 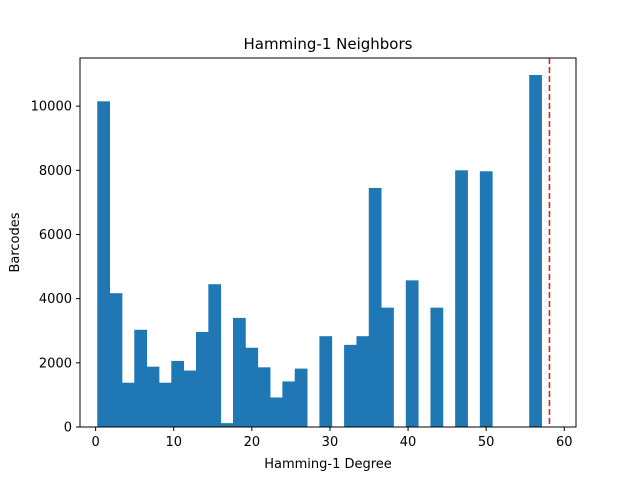 What do you see at coordinates (408, 442) in the screenshot?
I see `x-tick-label: 40` at bounding box center [408, 442].